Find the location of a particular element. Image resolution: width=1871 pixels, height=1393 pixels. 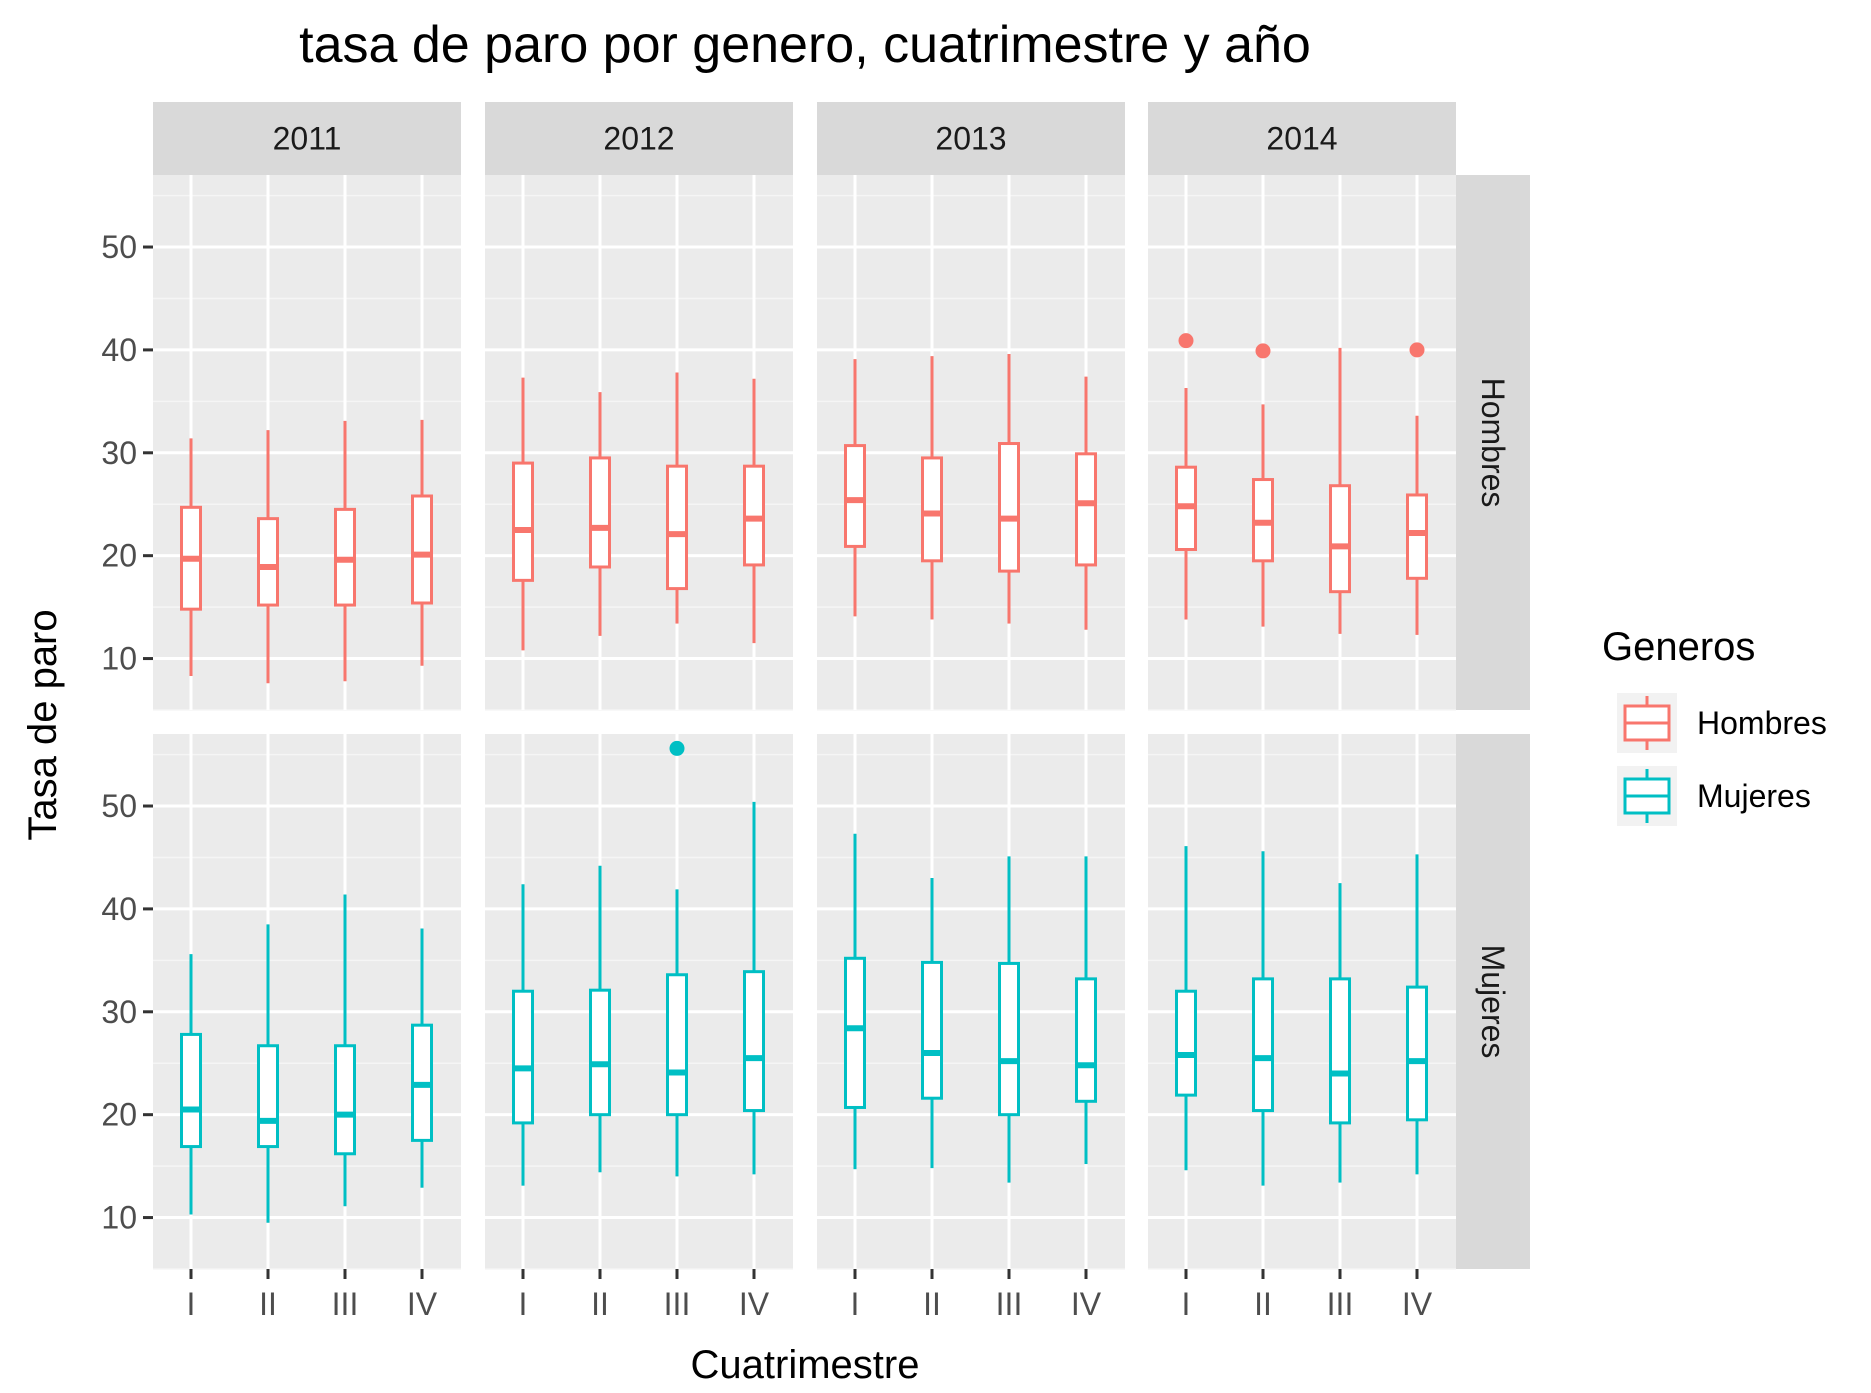

facet-strip-hombres is located at coordinates (1493, 442).